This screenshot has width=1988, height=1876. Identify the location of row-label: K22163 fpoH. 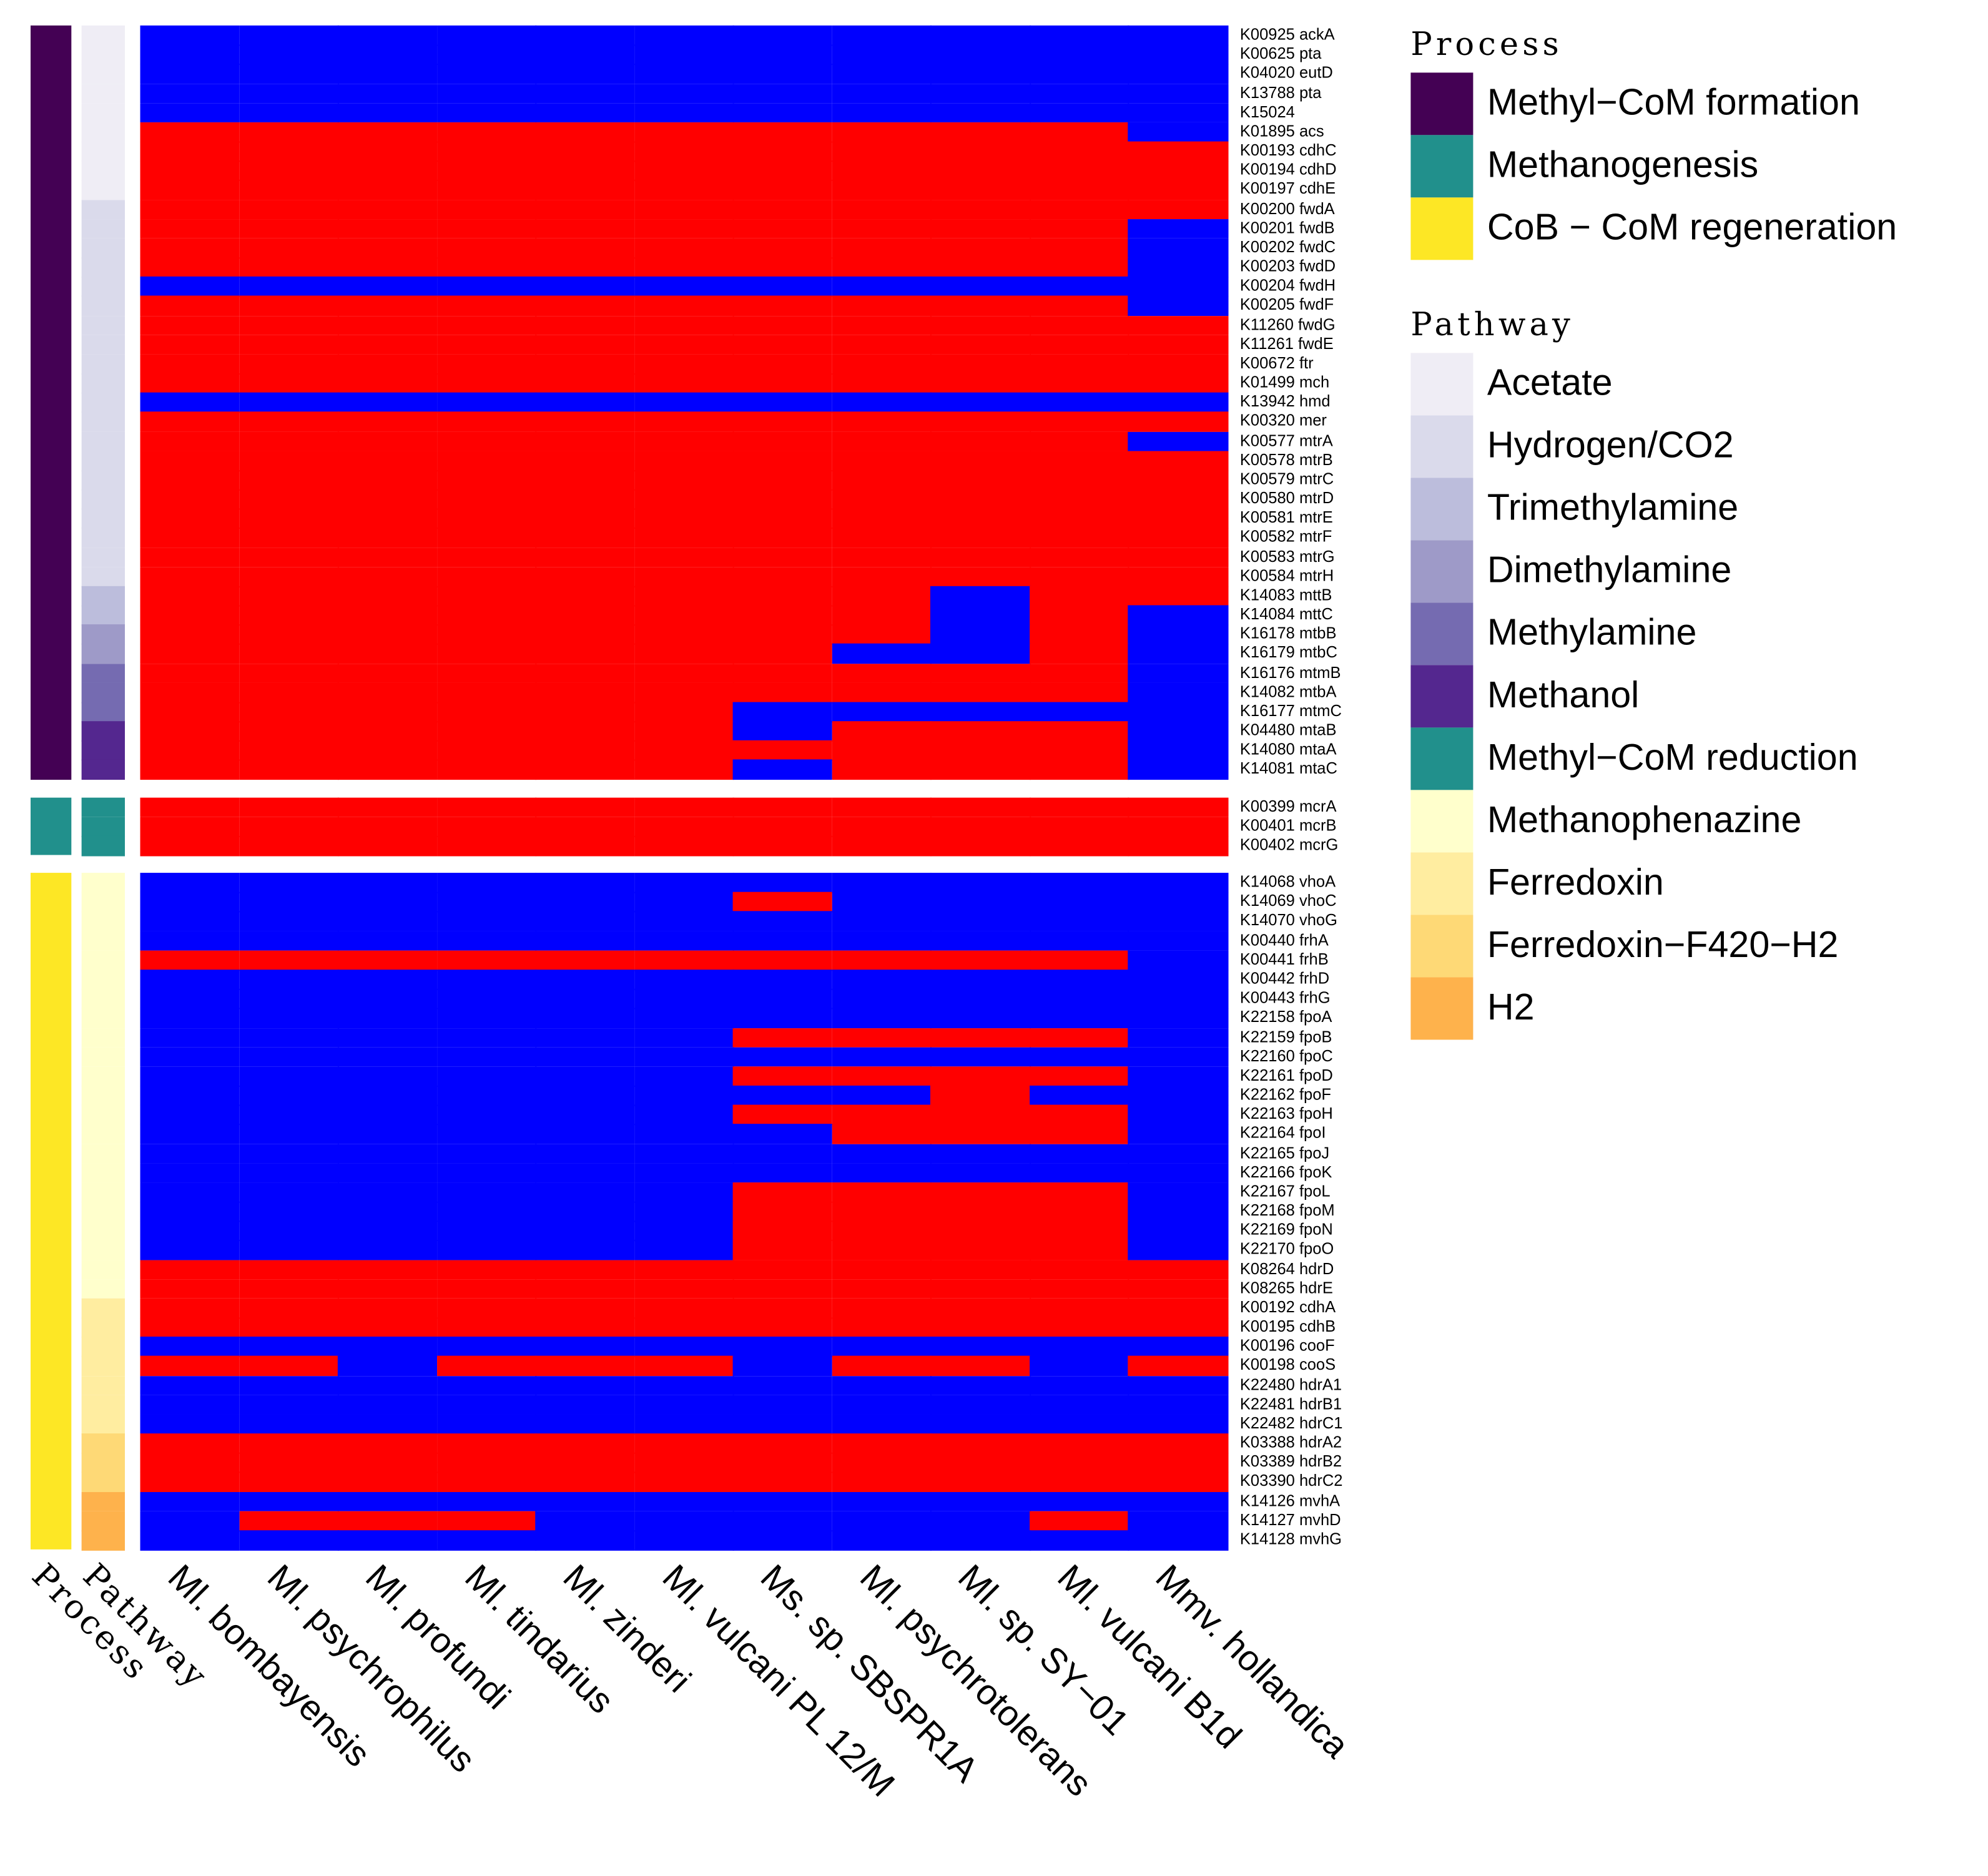
(1286, 1113).